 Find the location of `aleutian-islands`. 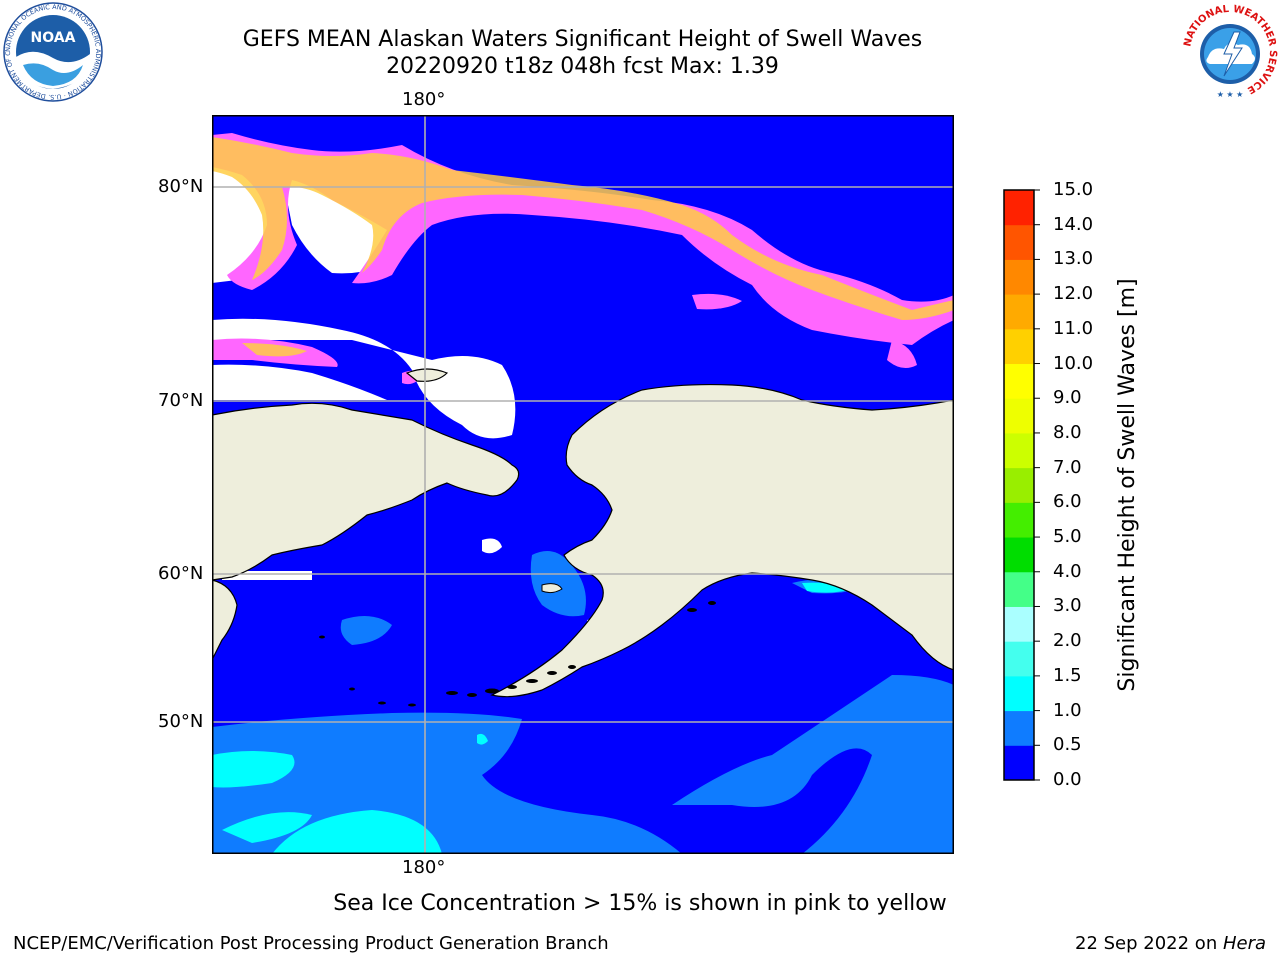

aleutian-islands is located at coordinates (517, 654).